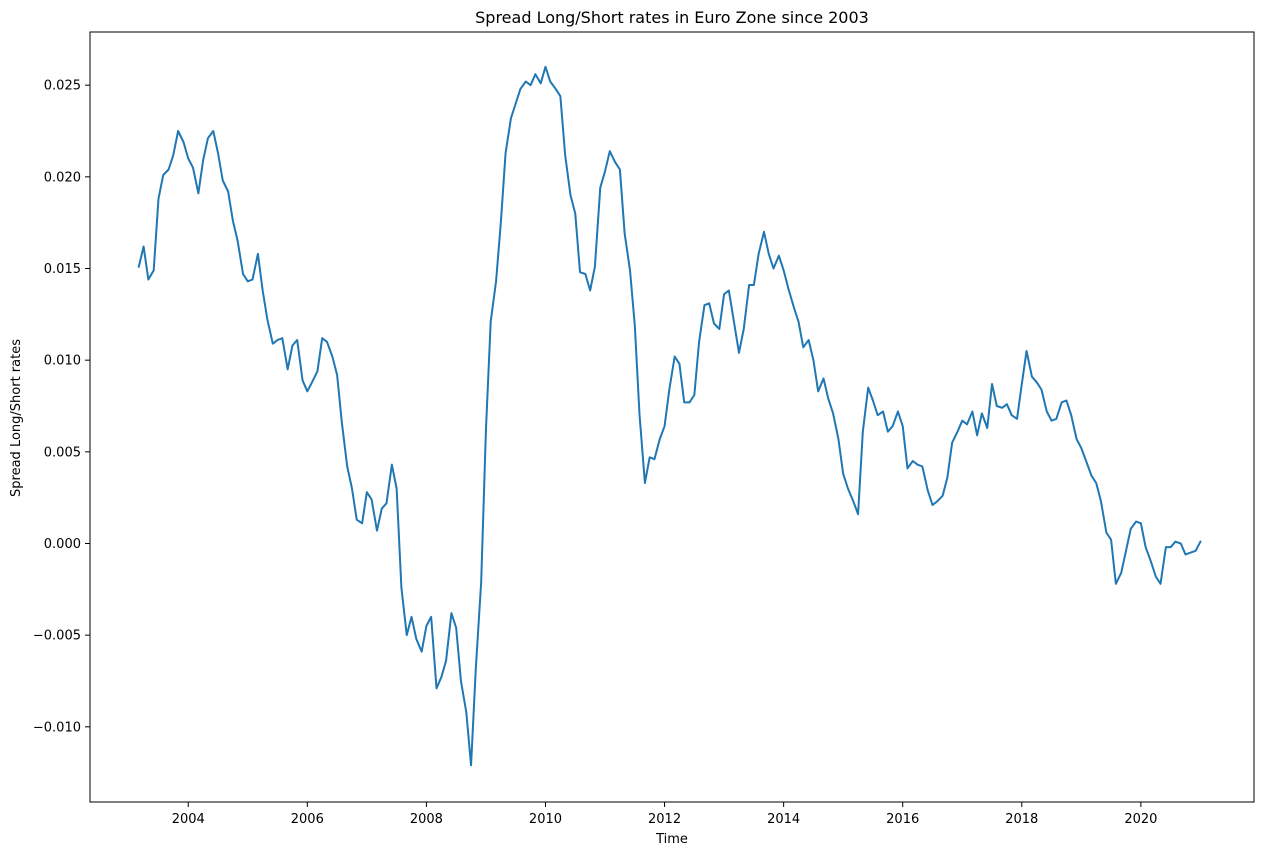 The image size is (1262, 855). What do you see at coordinates (783, 819) in the screenshot?
I see `x-tick-label: 2014` at bounding box center [783, 819].